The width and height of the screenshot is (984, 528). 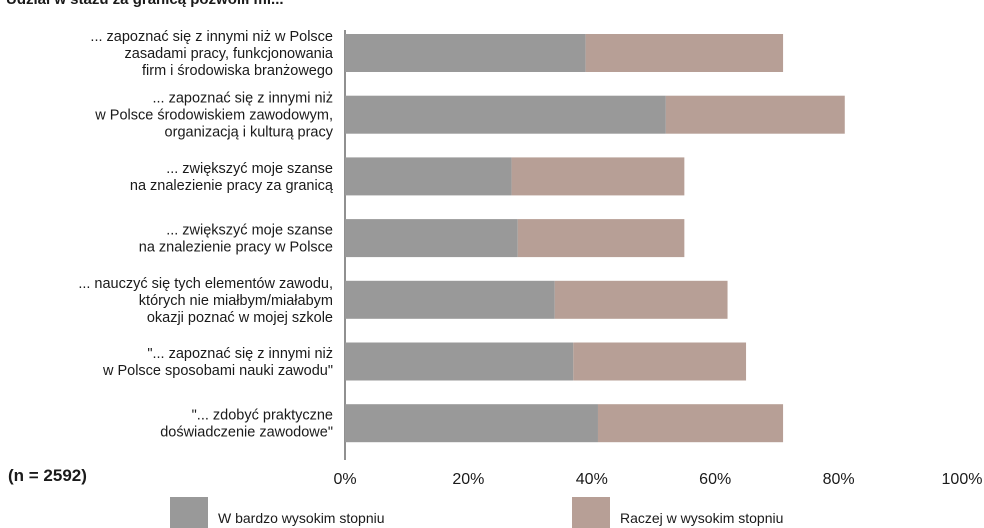 I want to click on legend-item-rather-high: Raczej w wysokim stopniu, so click(x=677, y=512).